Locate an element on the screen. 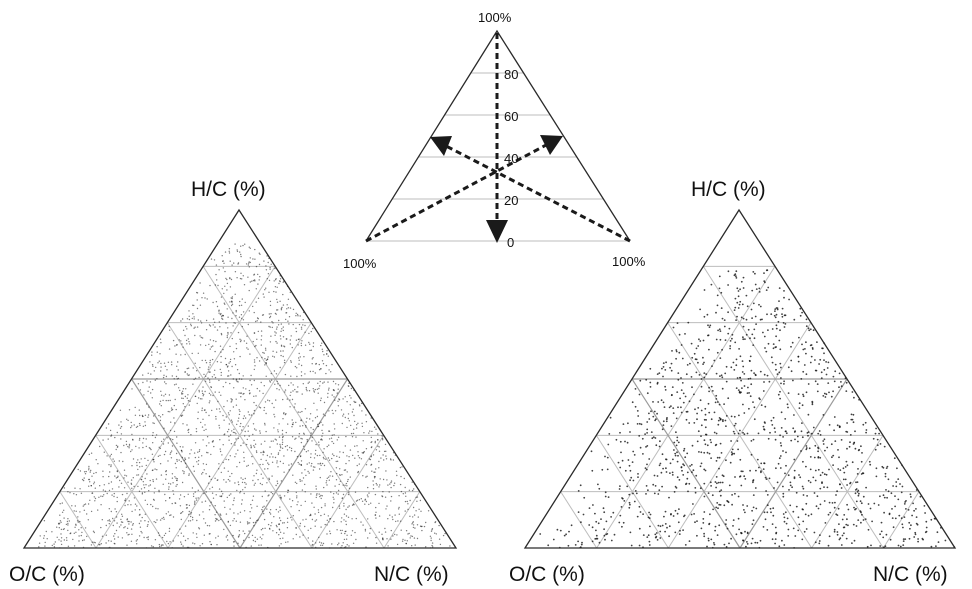 This screenshot has height=589, width=972. right-gridline is located at coordinates (793, 463).